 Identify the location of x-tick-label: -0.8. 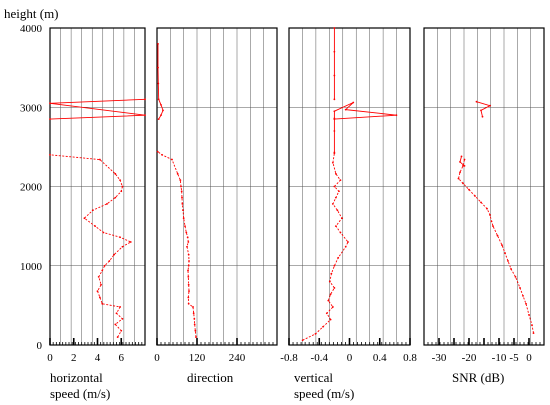
(289, 358).